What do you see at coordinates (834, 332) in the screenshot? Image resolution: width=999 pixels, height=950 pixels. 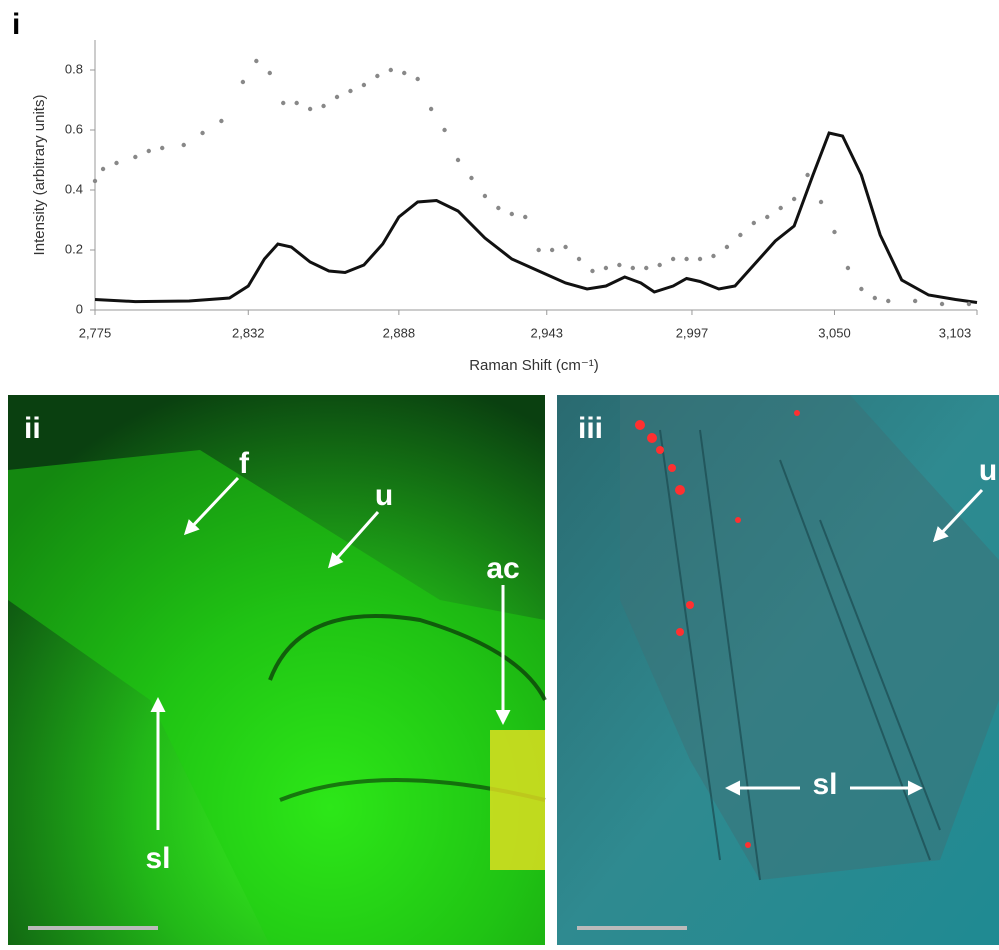 I see `x-tick-label: 3,050` at bounding box center [834, 332].